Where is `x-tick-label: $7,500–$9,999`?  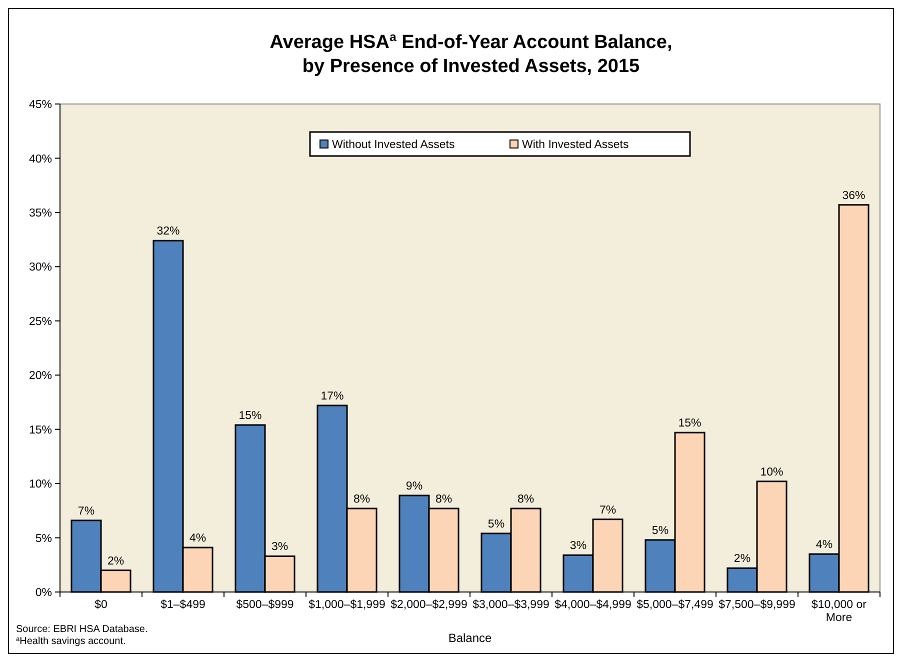
x-tick-label: $7,500–$9,999 is located at coordinates (757, 605).